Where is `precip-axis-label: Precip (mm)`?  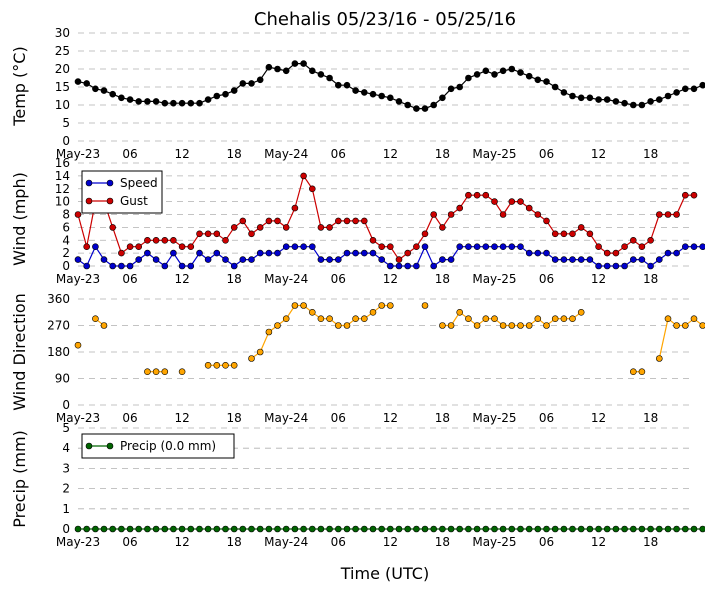
precip-axis-label: Precip (mm) is located at coordinates (19, 479).